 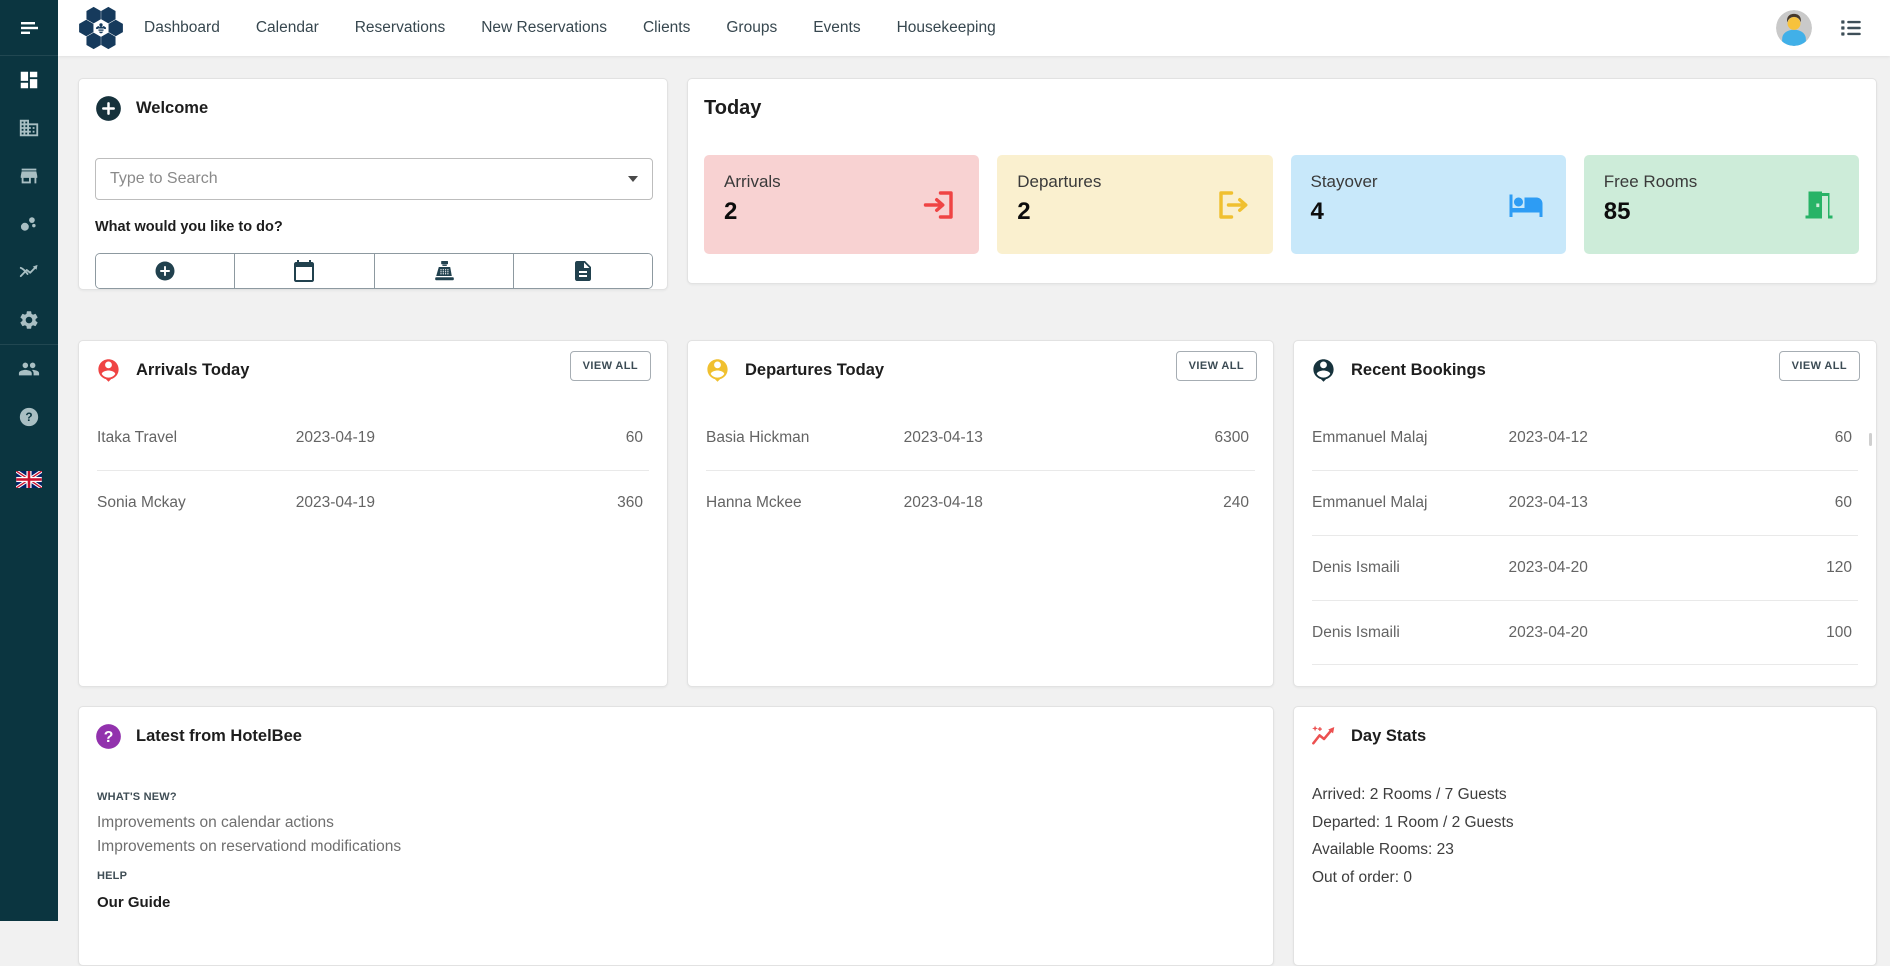 I want to click on stat-departures: Departures 2, so click(x=1135, y=204).